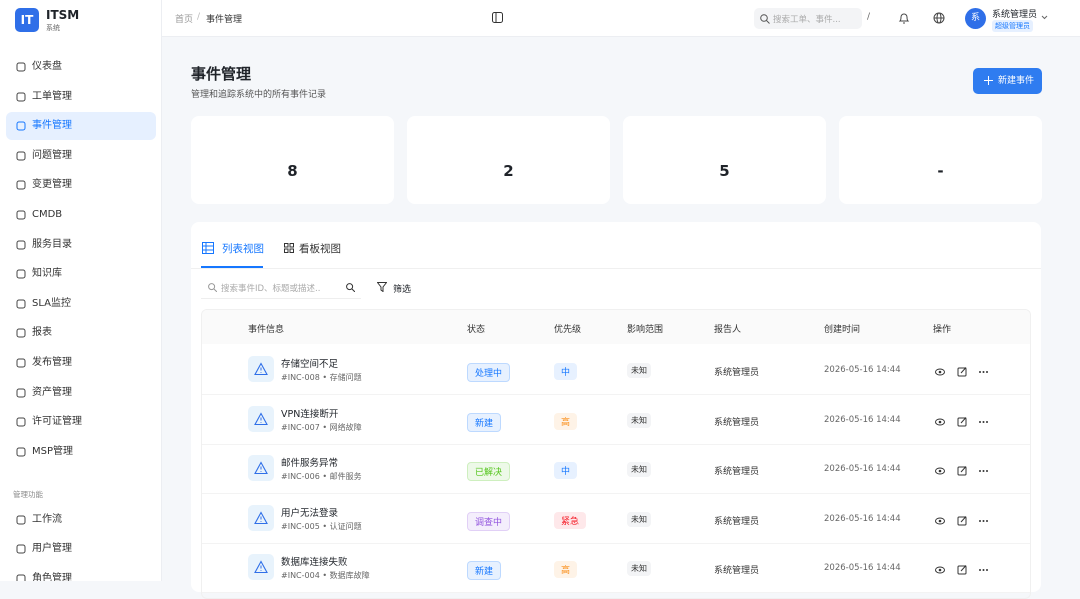 The image size is (1080, 599). Describe the element at coordinates (310, 414) in the screenshot. I see `event-title: VPN连接断开` at that location.